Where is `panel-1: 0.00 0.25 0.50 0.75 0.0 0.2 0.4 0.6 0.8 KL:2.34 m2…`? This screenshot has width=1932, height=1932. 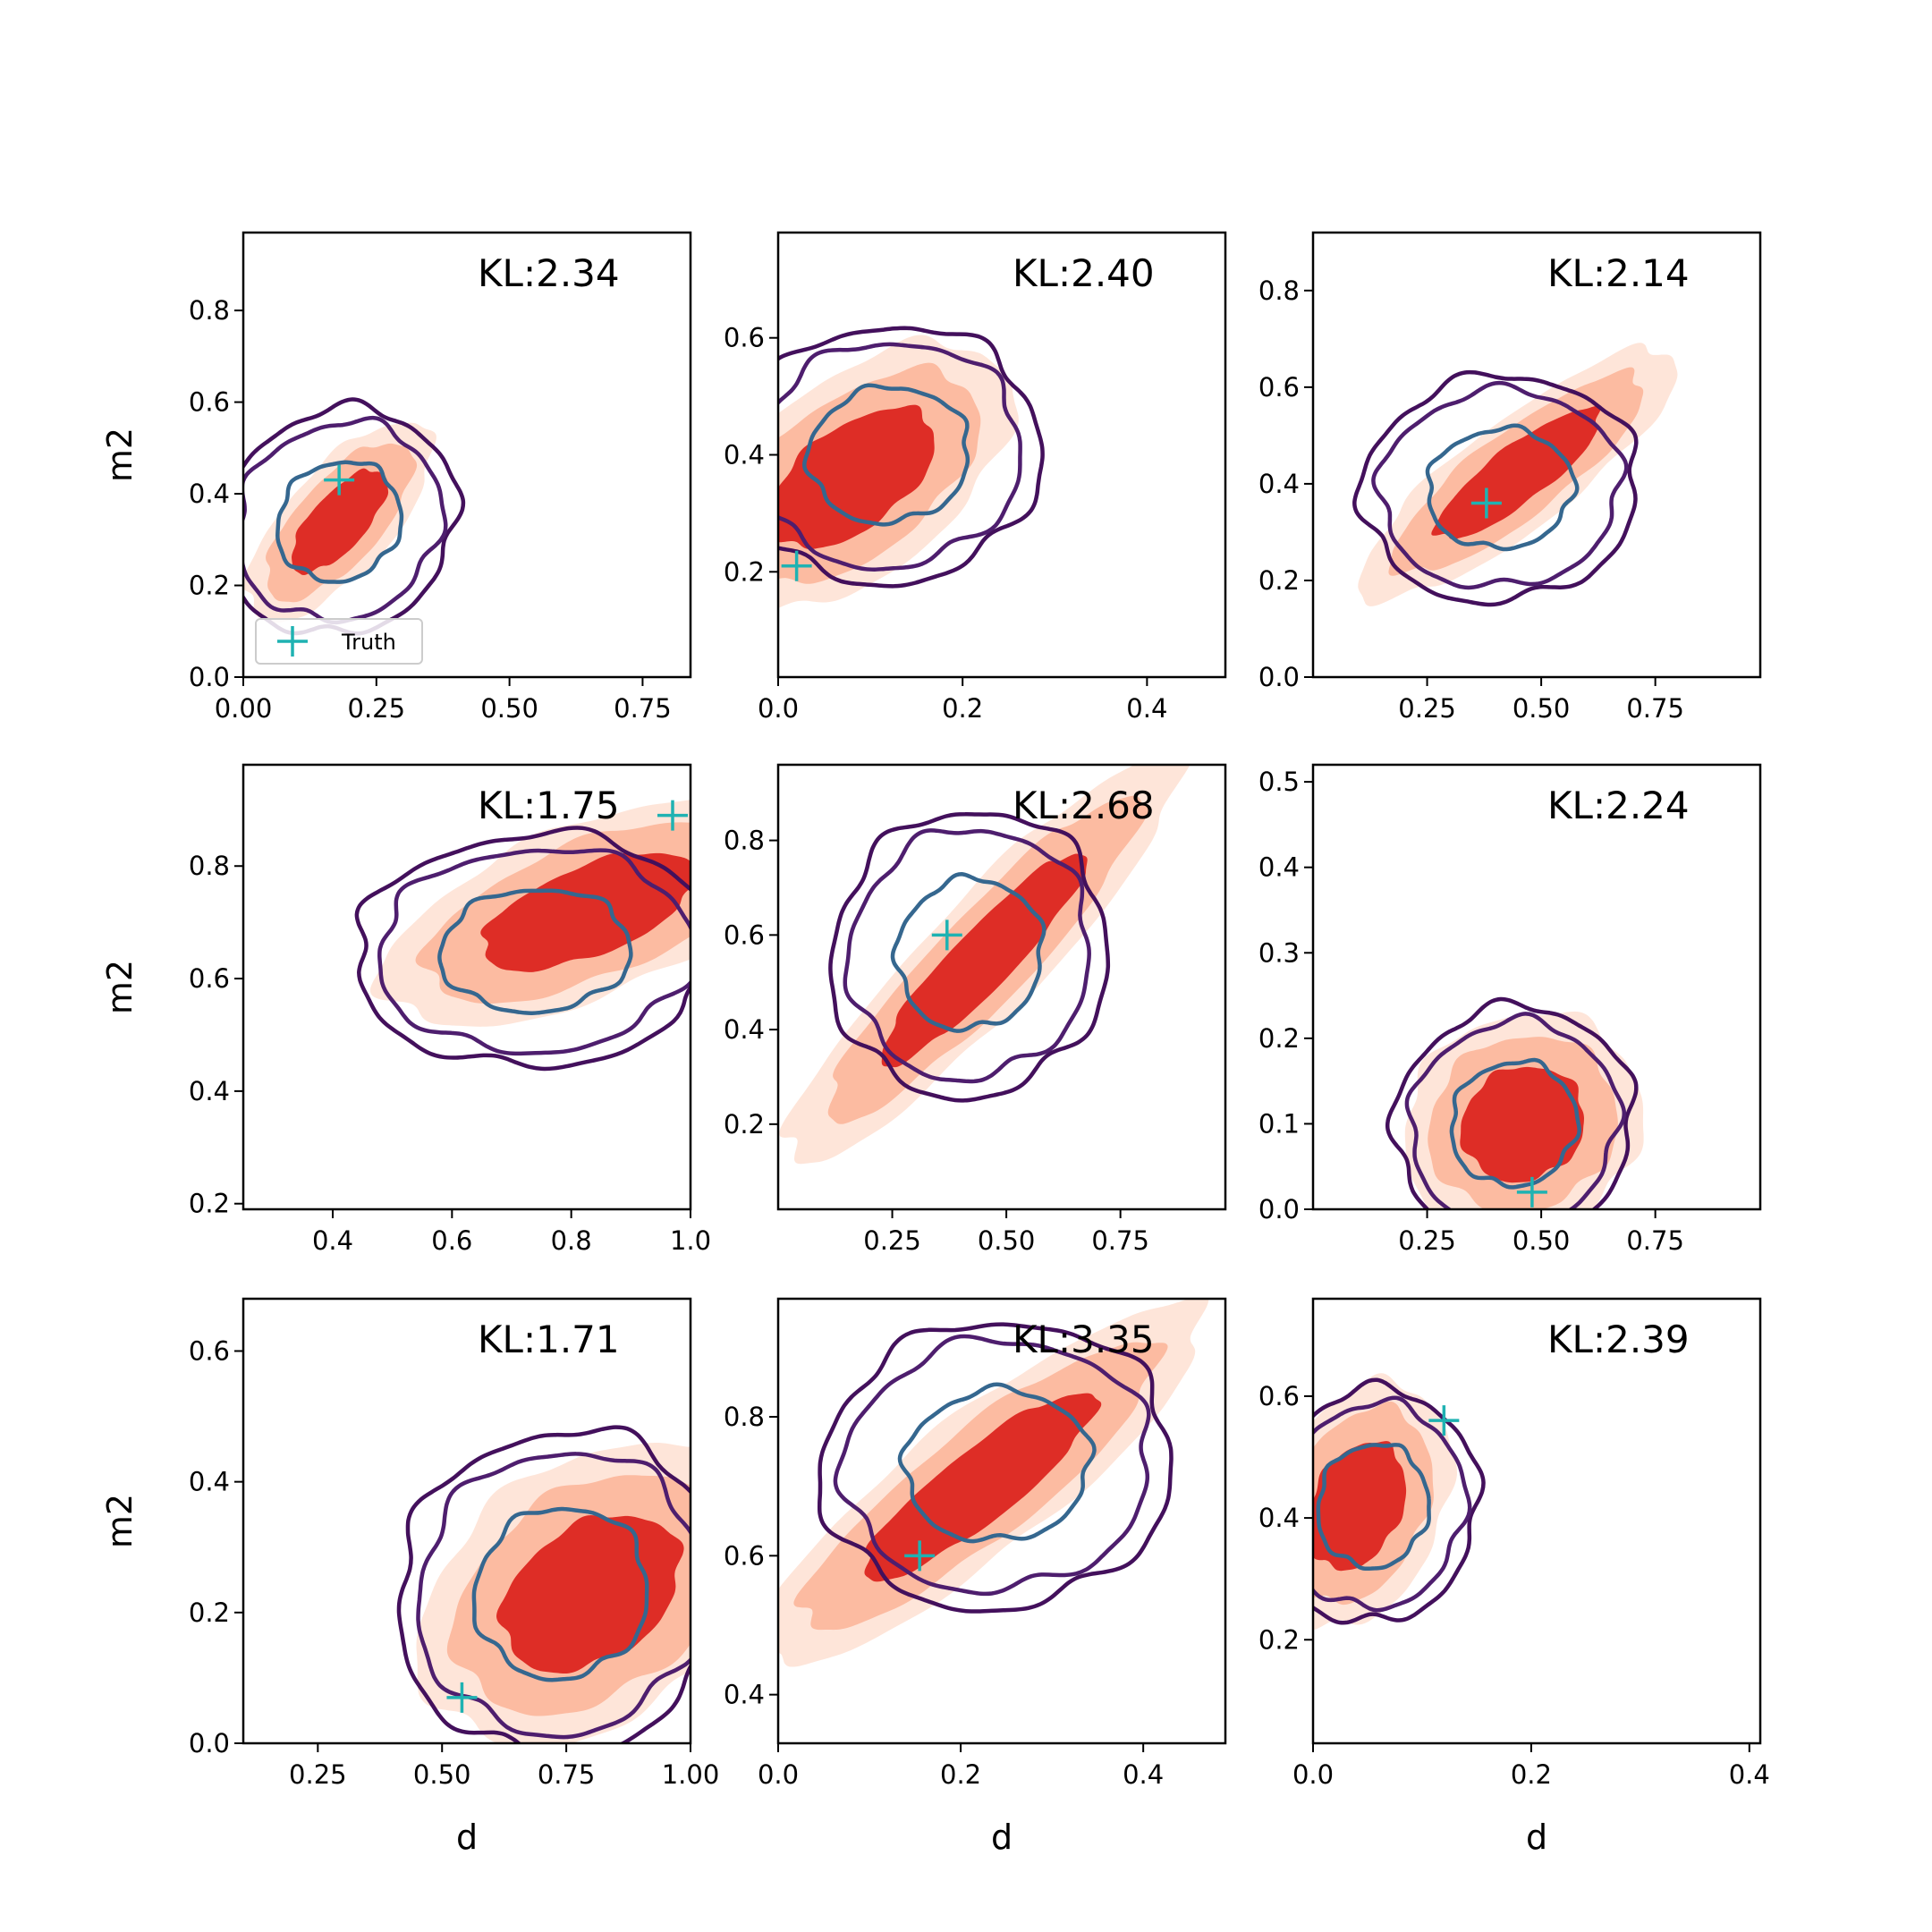 panel-1: 0.00 0.25 0.50 0.75 0.0 0.2 0.4 0.6 0.8 KL:2.34 m2… is located at coordinates (396, 477).